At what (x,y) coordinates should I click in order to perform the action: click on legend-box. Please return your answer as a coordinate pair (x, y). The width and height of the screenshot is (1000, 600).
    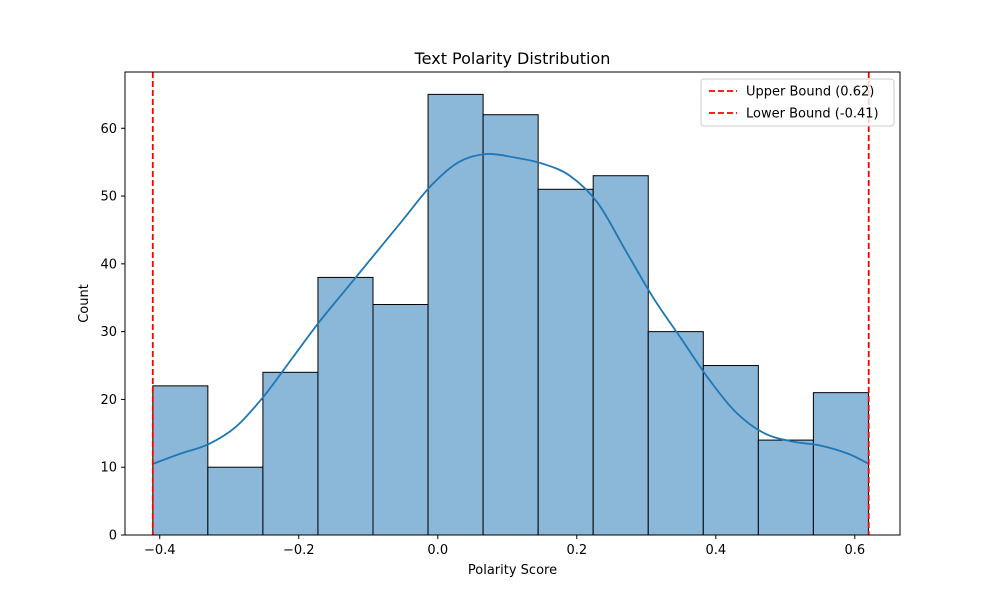
    Looking at the image, I should click on (797, 102).